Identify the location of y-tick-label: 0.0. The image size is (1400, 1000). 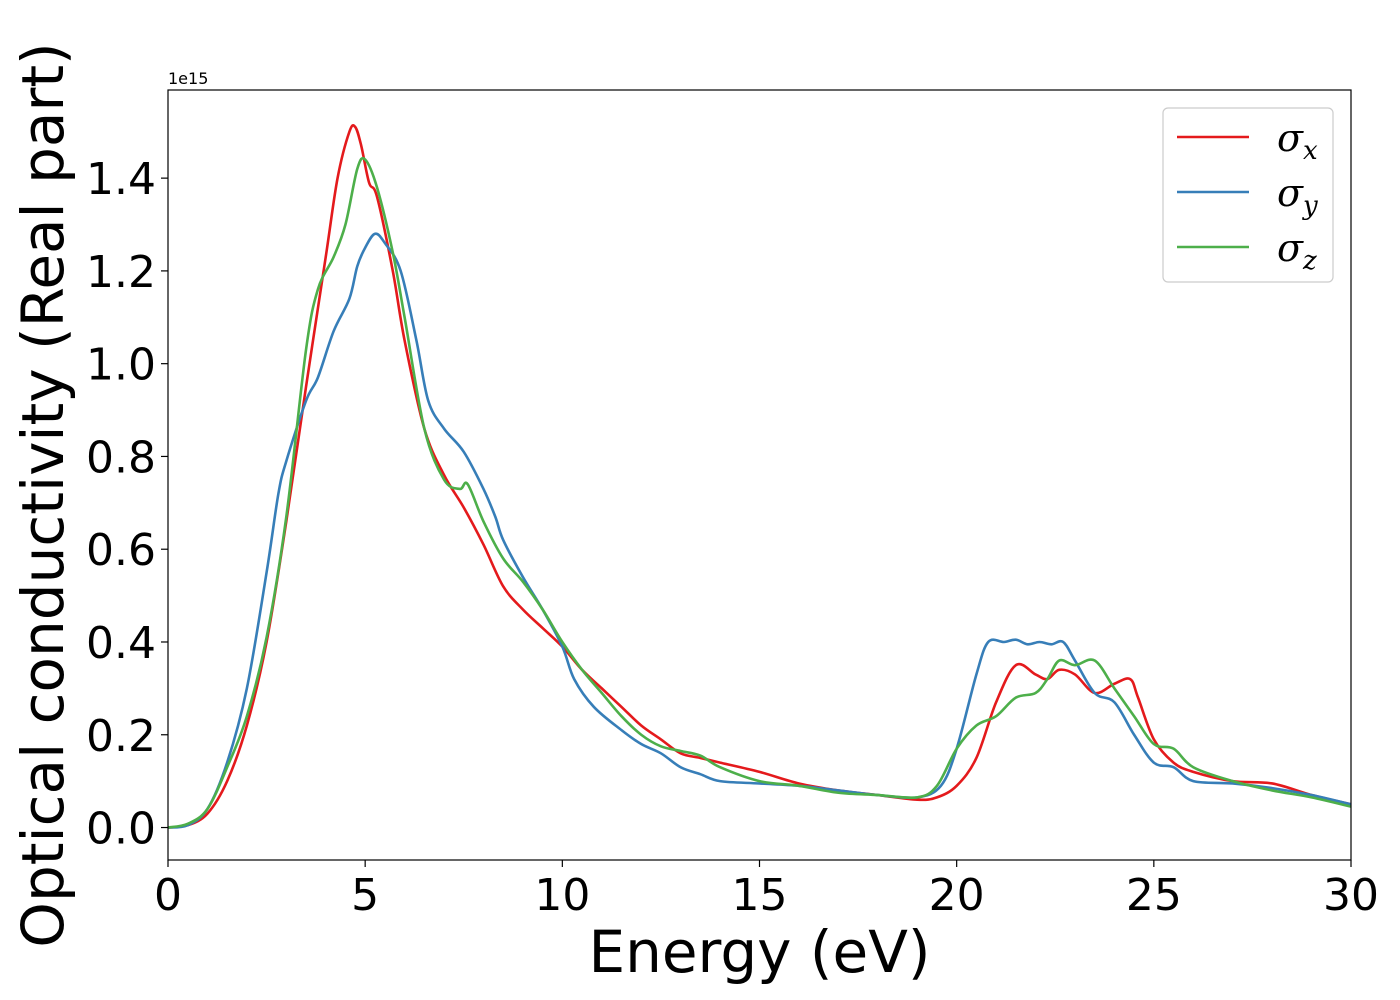
(121, 829).